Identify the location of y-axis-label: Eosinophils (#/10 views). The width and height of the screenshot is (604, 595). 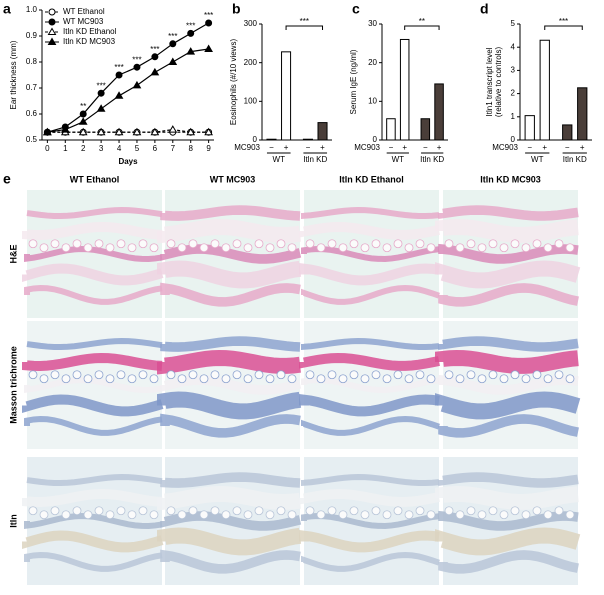
(233, 82).